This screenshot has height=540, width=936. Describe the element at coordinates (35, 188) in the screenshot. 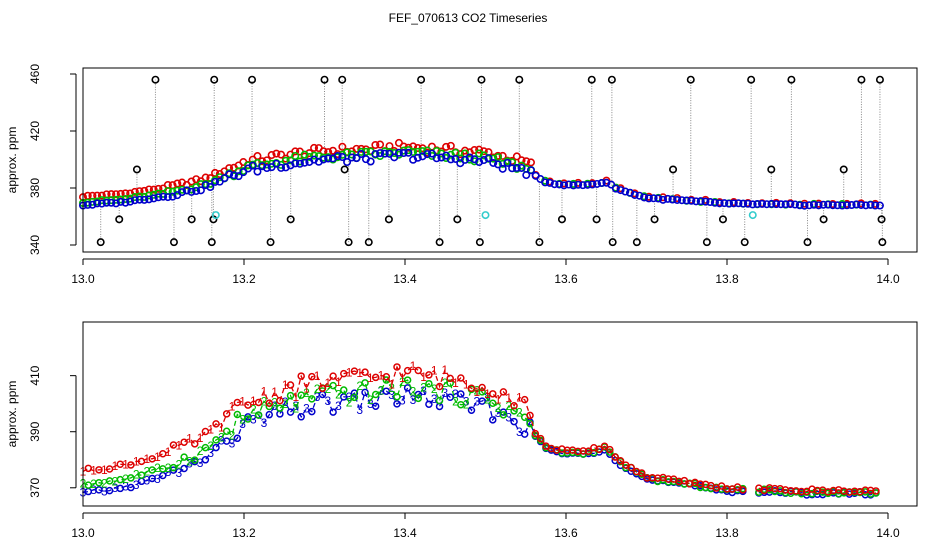

I see `top-y-tick-label: 380` at that location.